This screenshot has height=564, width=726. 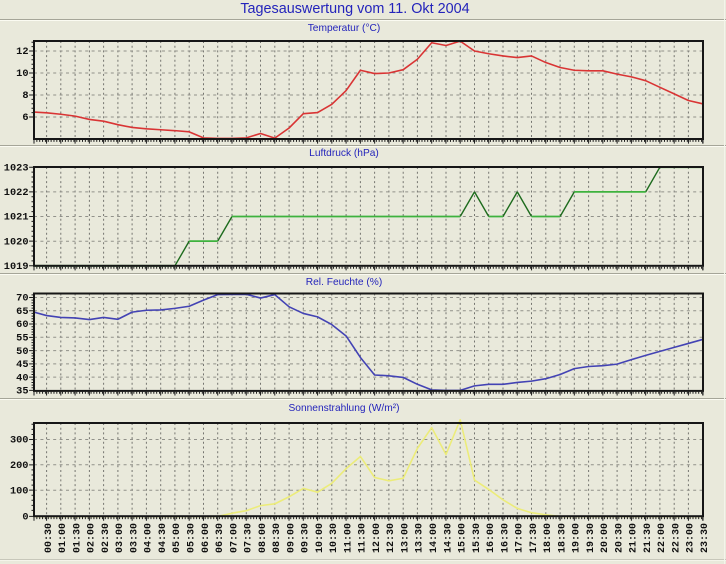 What do you see at coordinates (619, 538) in the screenshot?
I see `svg-text: 20:30` at bounding box center [619, 538].